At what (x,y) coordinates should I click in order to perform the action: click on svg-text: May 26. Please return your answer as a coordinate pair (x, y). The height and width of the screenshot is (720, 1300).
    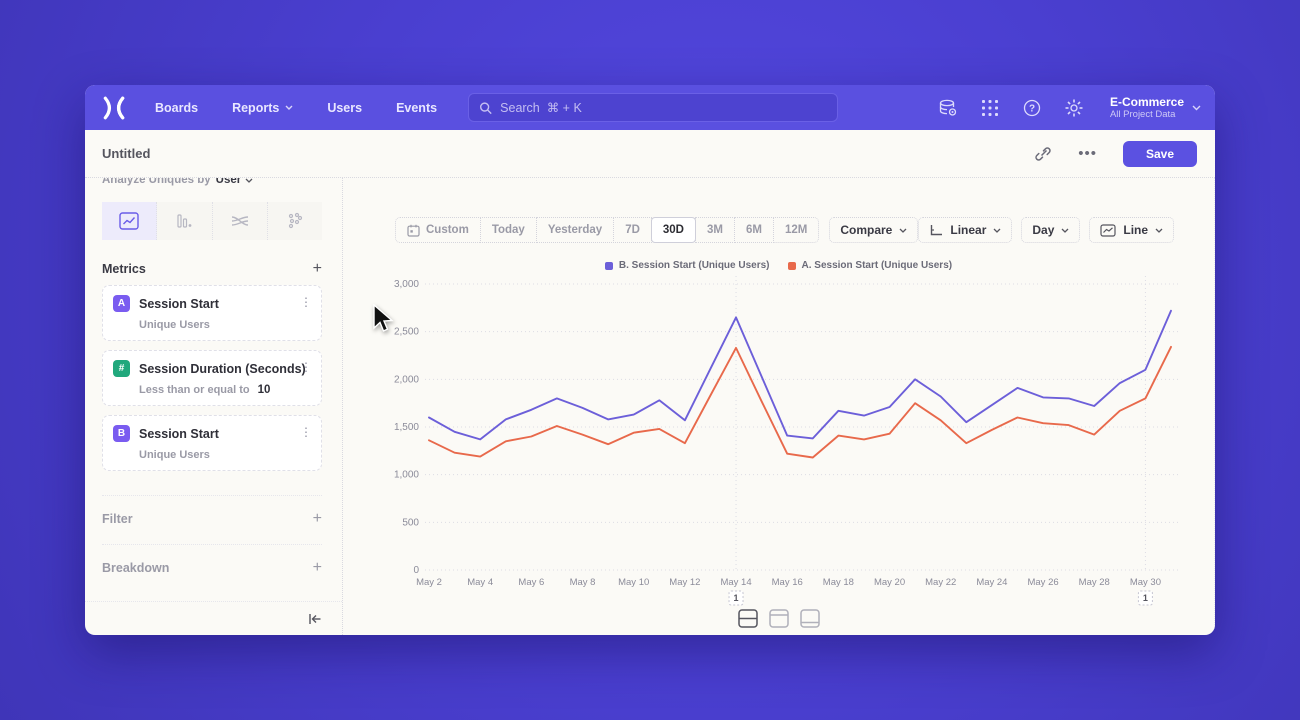
    Looking at the image, I should click on (1042, 582).